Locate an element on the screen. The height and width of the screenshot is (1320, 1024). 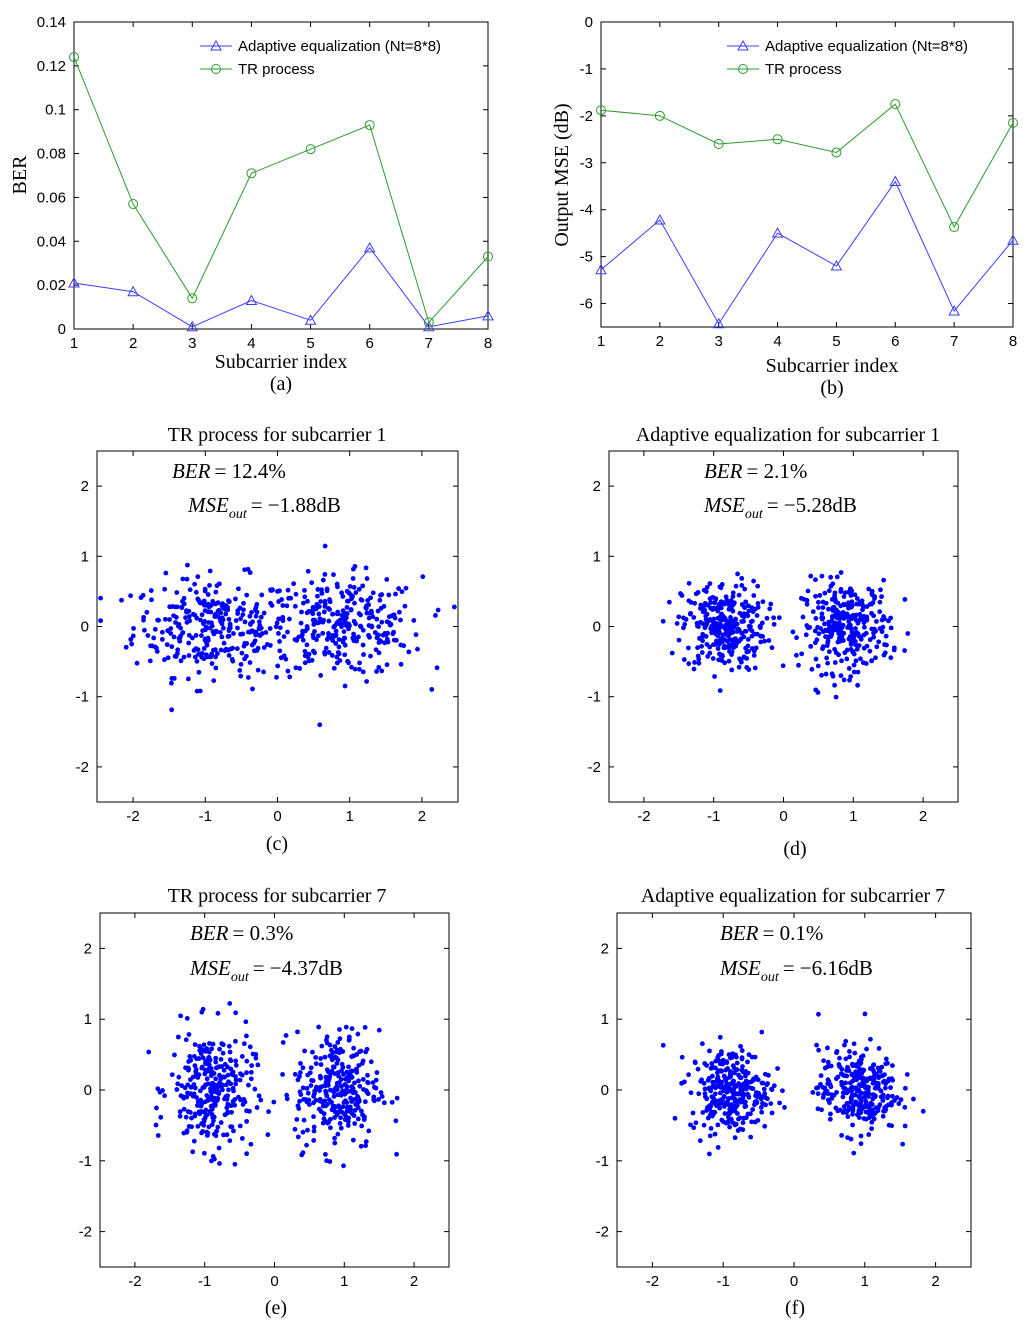
points-layer is located at coordinates (277, 635).